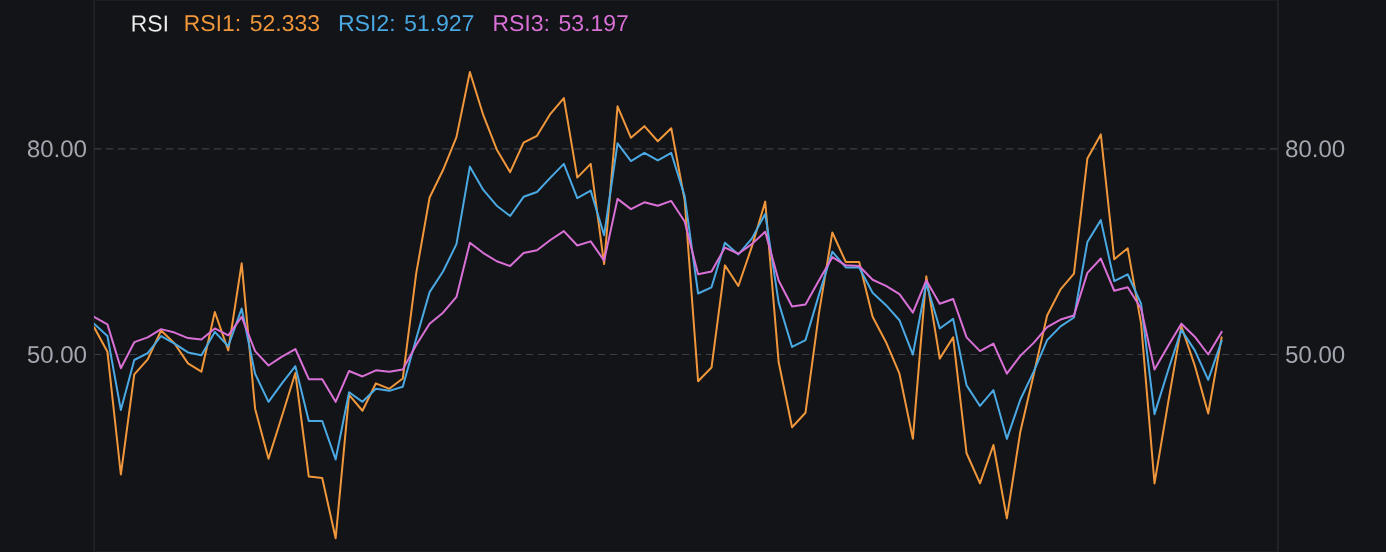 This screenshot has width=1386, height=552. I want to click on text: RSI, so click(149, 23).